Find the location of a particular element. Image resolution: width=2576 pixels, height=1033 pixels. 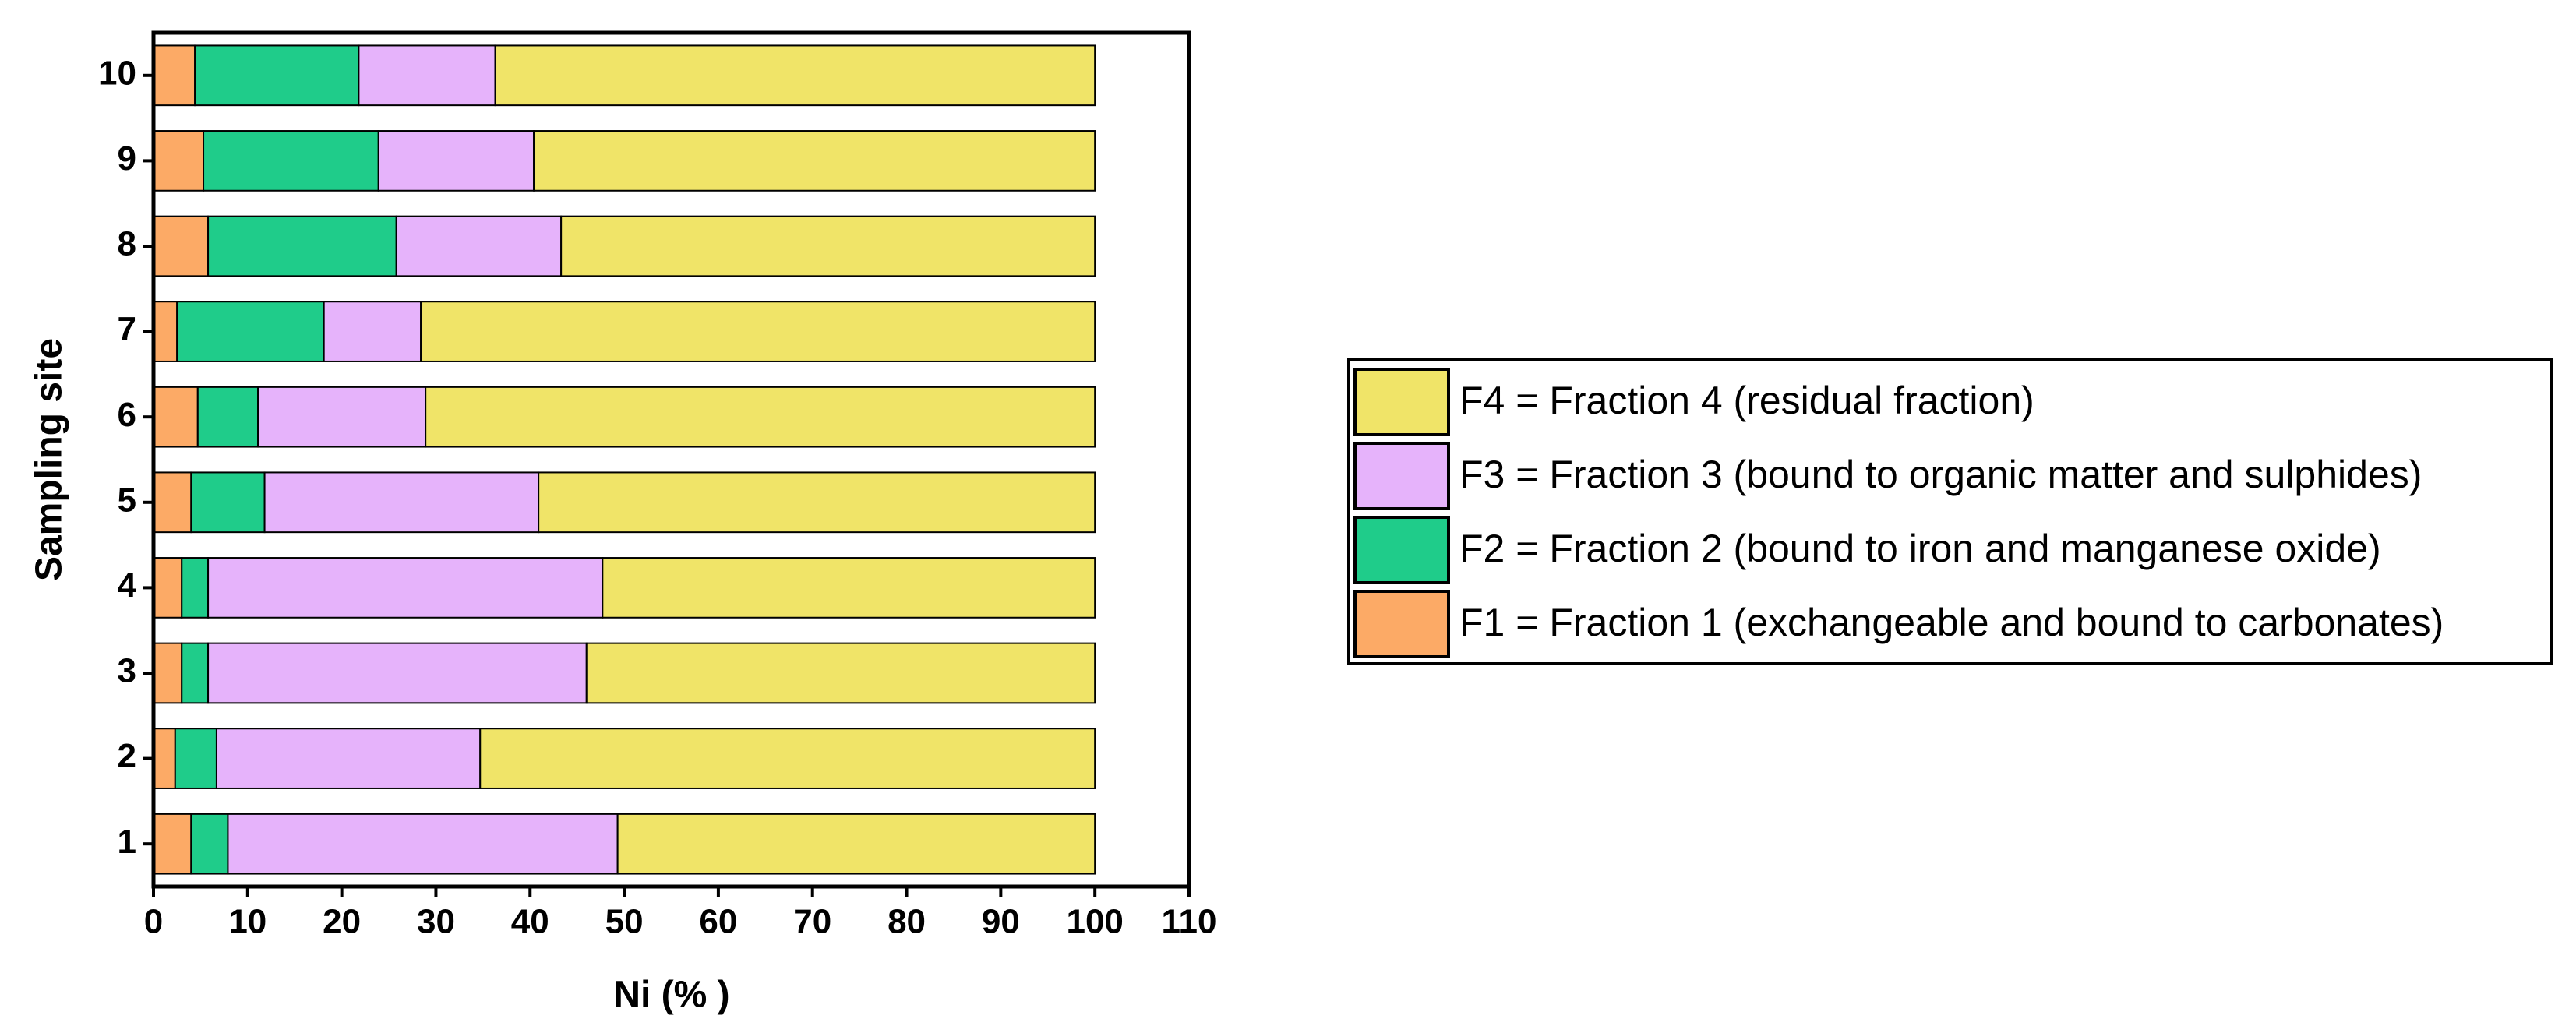

x-tick-label: 30 is located at coordinates (436, 922).